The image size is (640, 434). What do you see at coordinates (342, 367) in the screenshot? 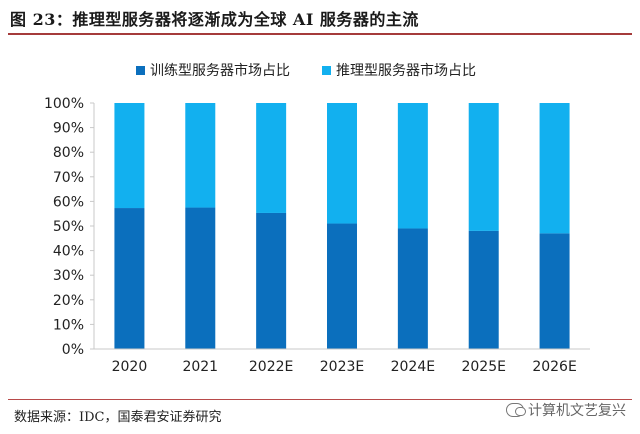
I see `x-tick-label: 2023E` at bounding box center [342, 367].